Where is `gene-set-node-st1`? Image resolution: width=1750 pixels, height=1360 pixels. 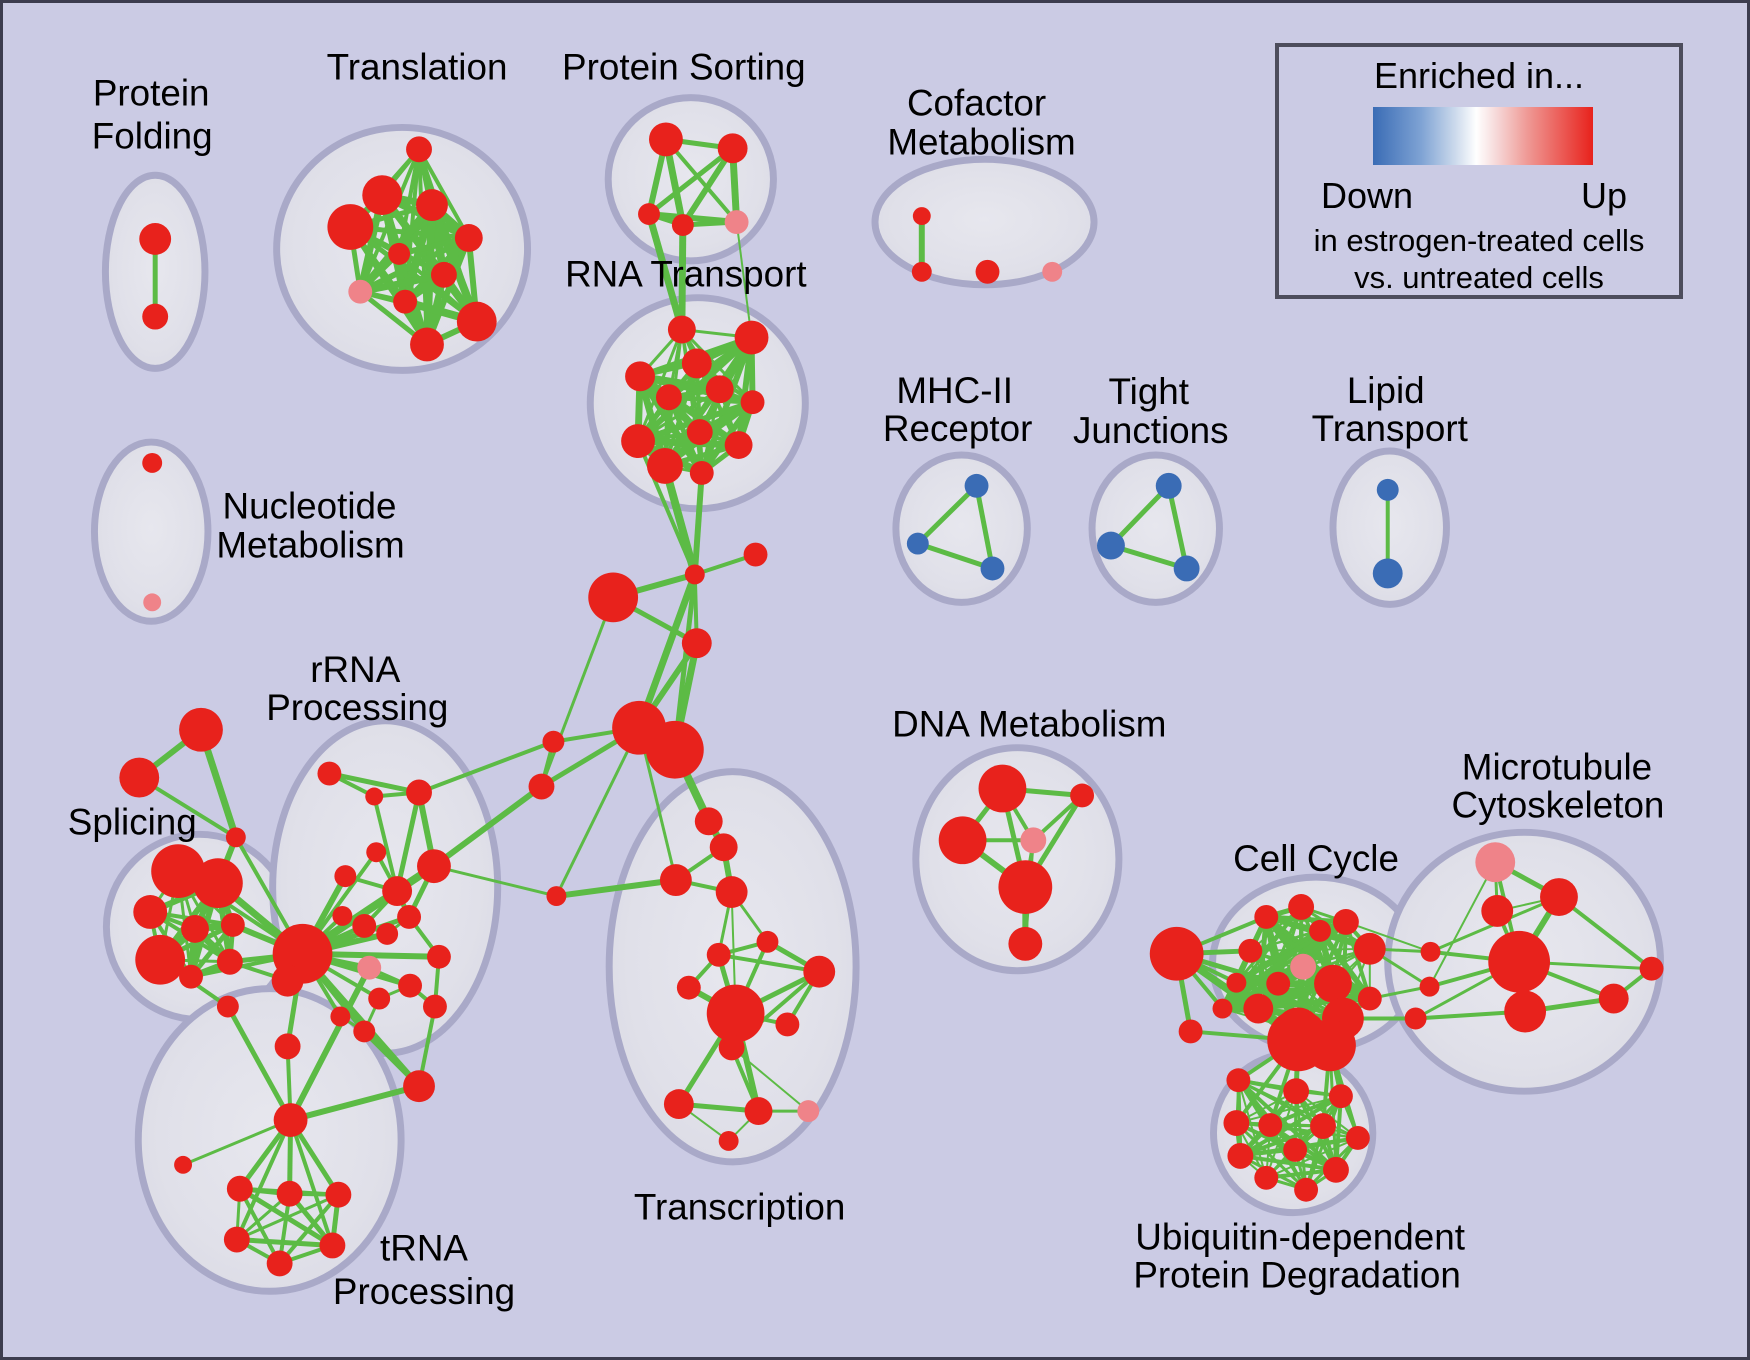 gene-set-node-st1 is located at coordinates (201, 729).